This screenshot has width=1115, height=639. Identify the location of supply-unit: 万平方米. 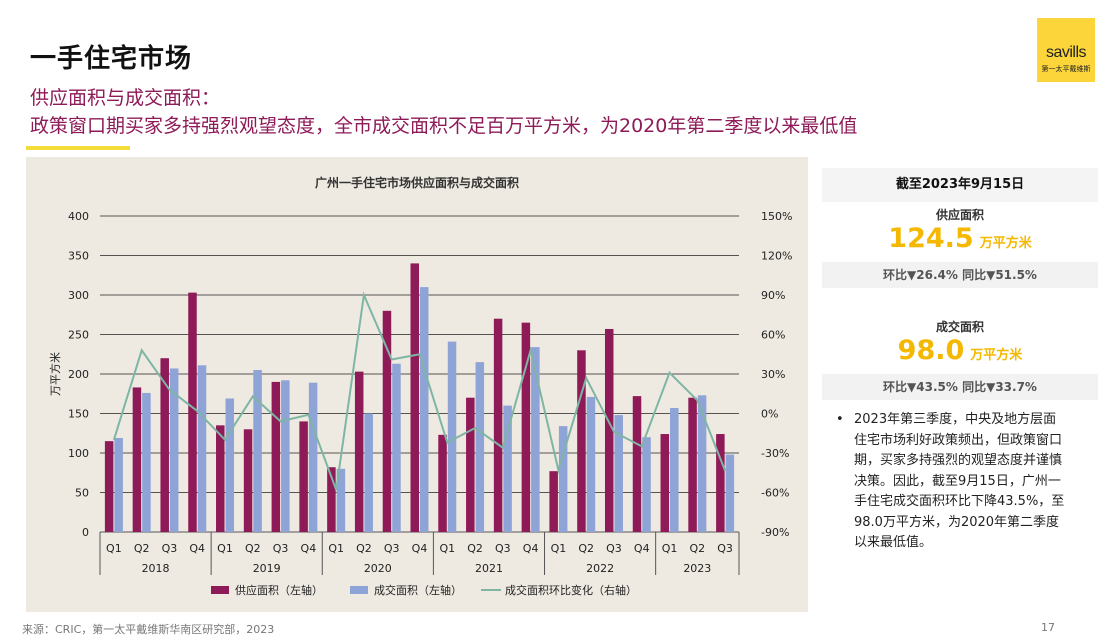
(1005, 243).